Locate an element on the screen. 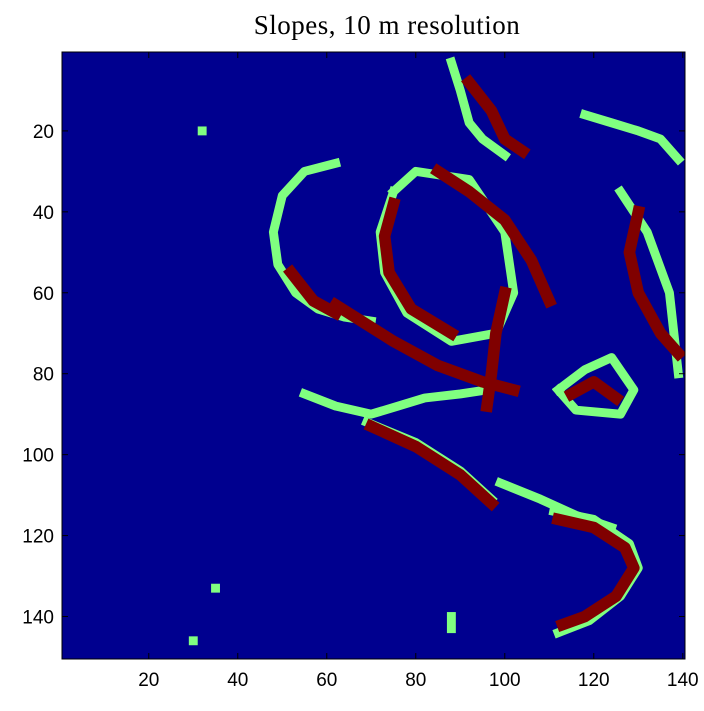 Image resolution: width=704 pixels, height=711 pixels. x-tick-label: 20 is located at coordinates (148, 680).